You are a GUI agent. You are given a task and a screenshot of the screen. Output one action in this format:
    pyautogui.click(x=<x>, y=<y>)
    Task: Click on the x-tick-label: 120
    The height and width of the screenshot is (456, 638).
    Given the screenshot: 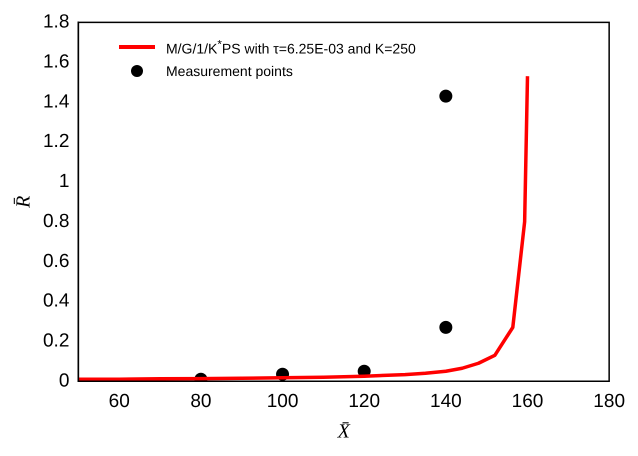 What is the action you would take?
    pyautogui.click(x=364, y=401)
    